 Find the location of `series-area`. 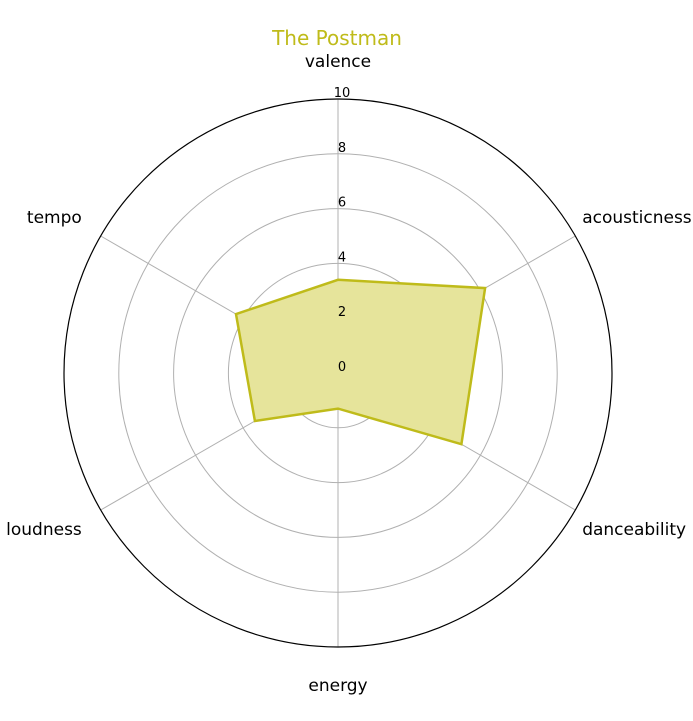

series-area is located at coordinates (360, 362).